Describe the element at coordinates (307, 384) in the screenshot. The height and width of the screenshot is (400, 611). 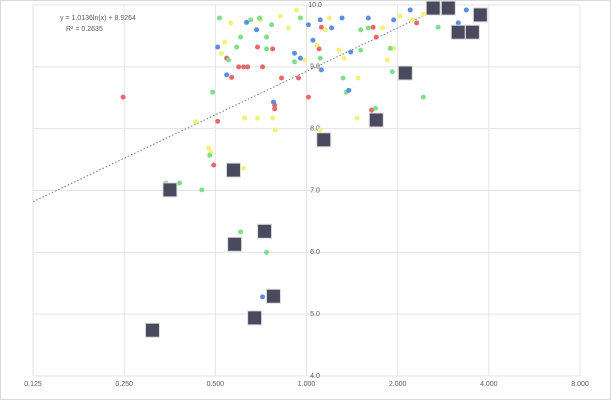
I see `x-tick-label: 1.000` at that location.